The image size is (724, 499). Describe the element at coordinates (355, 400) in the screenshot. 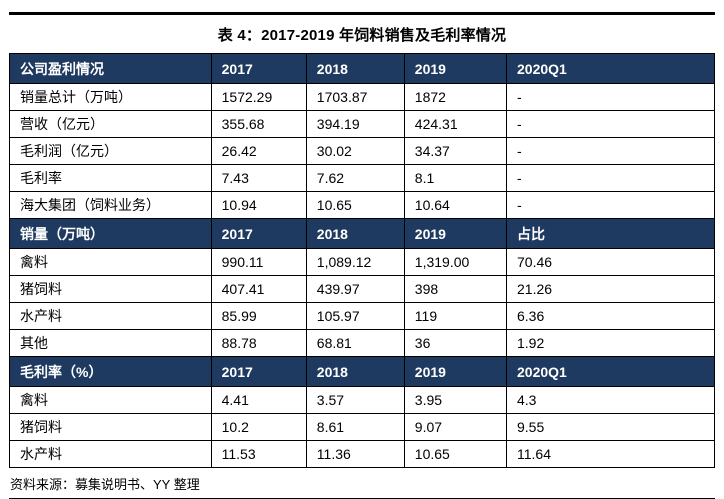

I see `value-cell: 3.57` at that location.